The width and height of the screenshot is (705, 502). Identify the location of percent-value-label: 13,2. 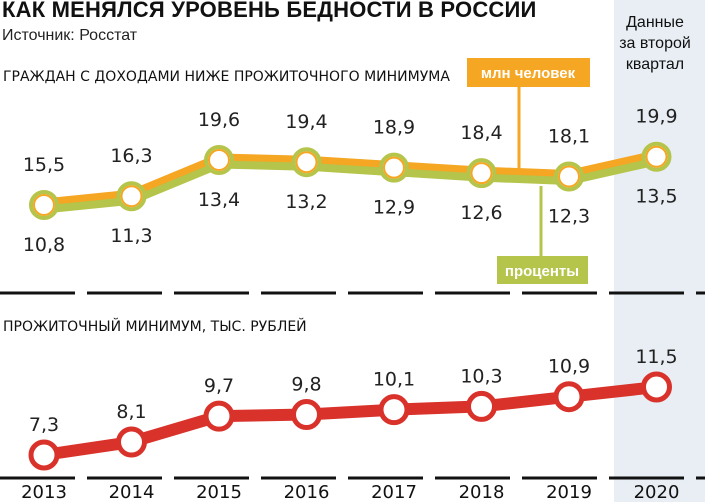
(306, 202).